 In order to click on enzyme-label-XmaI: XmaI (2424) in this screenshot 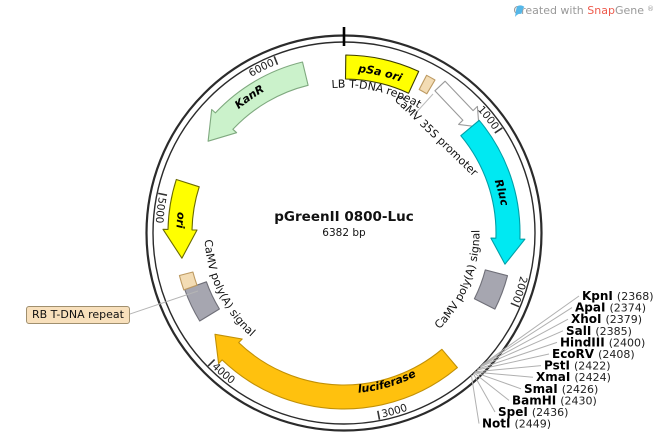, I will do `click(573, 377)`.